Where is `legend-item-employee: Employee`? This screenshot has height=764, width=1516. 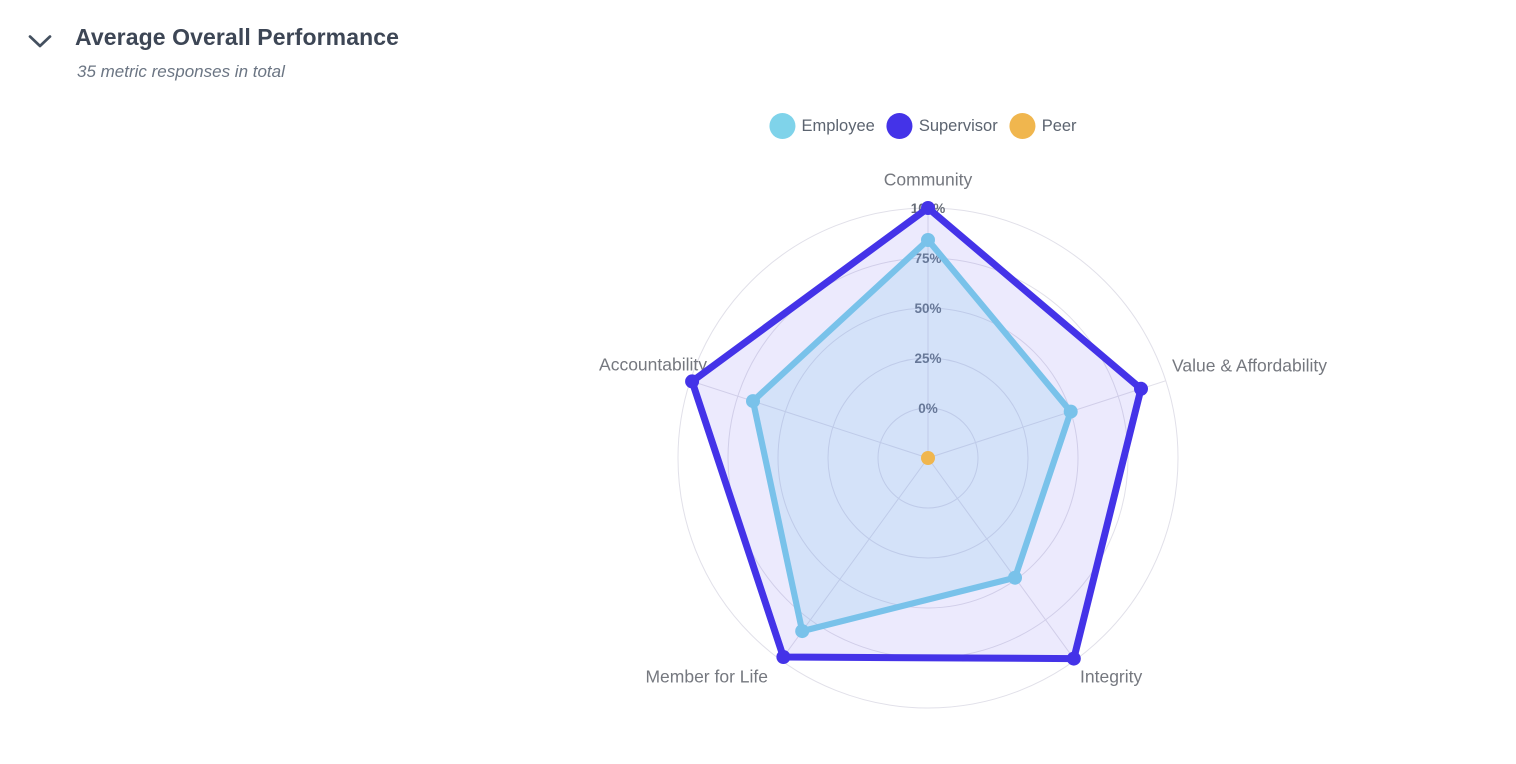
legend-item-employee: Employee is located at coordinates (822, 126).